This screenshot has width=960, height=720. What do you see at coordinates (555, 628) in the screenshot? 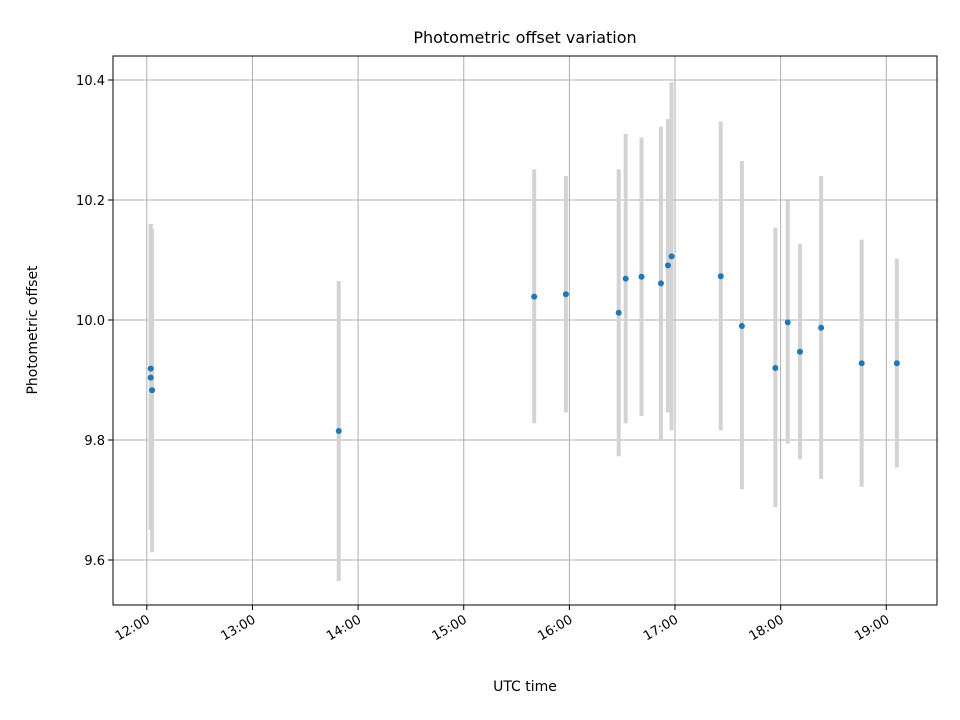
I see `x-tick-label: 16:00` at bounding box center [555, 628].